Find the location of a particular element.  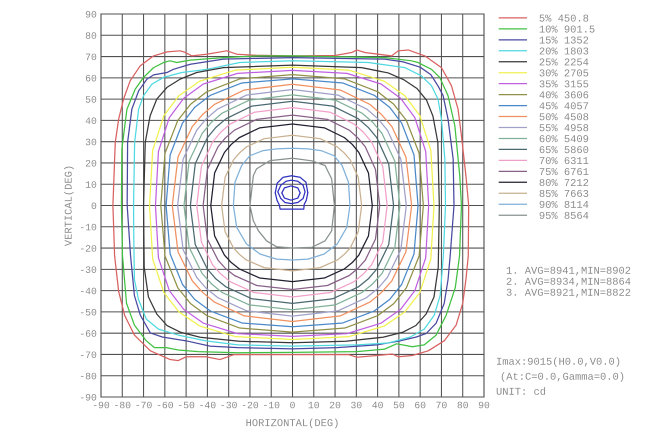

x-tick-label: -50 is located at coordinates (186, 405).